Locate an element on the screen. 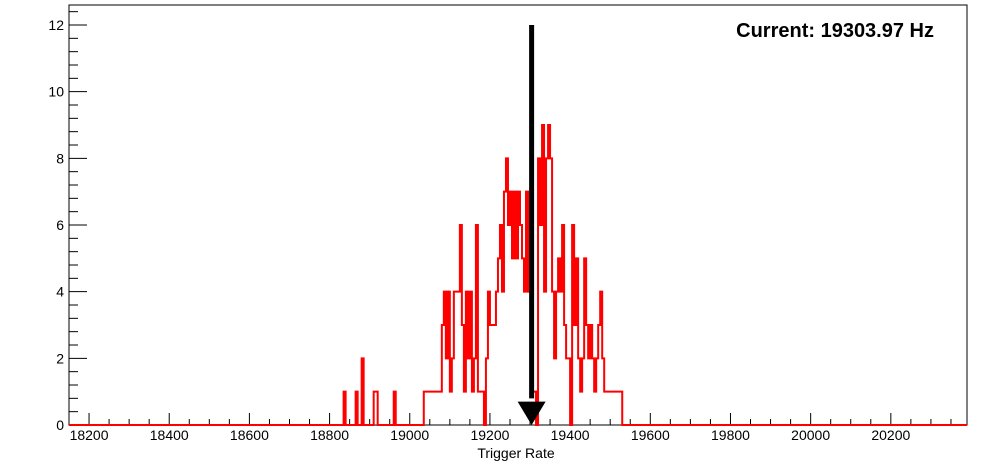 The height and width of the screenshot is (472, 996). y-tick-label: 10 is located at coordinates (56, 92).